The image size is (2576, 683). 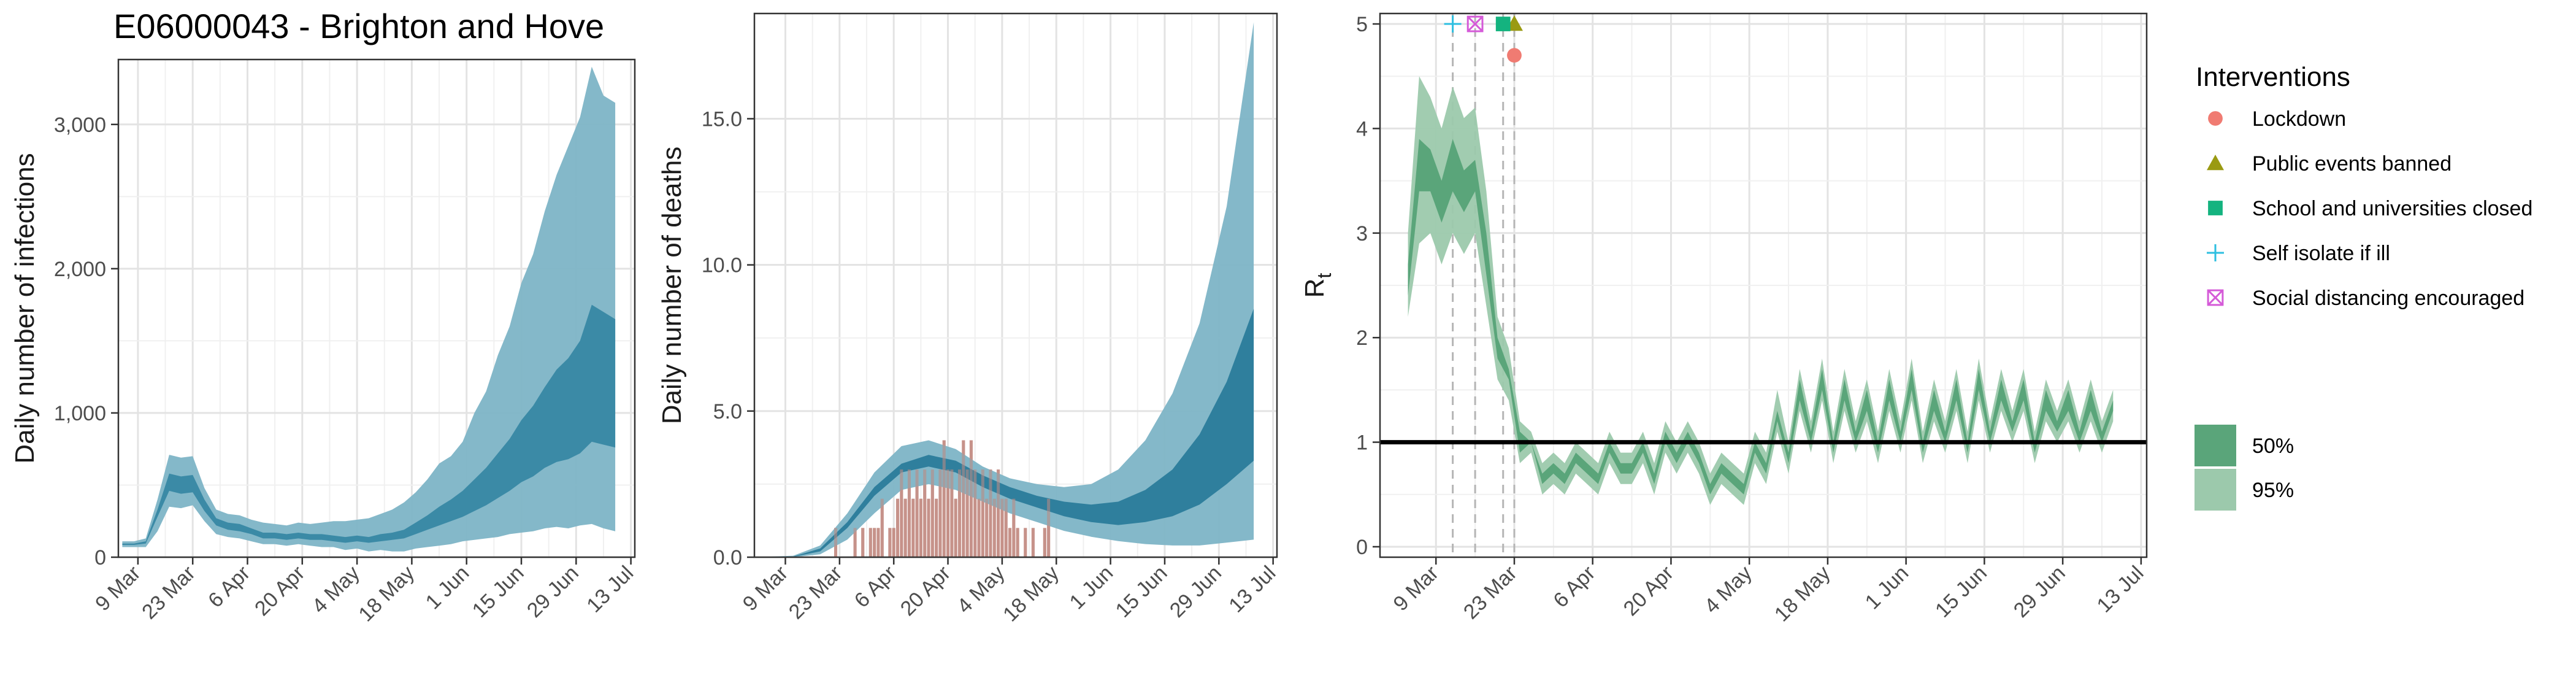 What do you see at coordinates (2299, 119) in the screenshot?
I see `legend-label: Lockdown` at bounding box center [2299, 119].